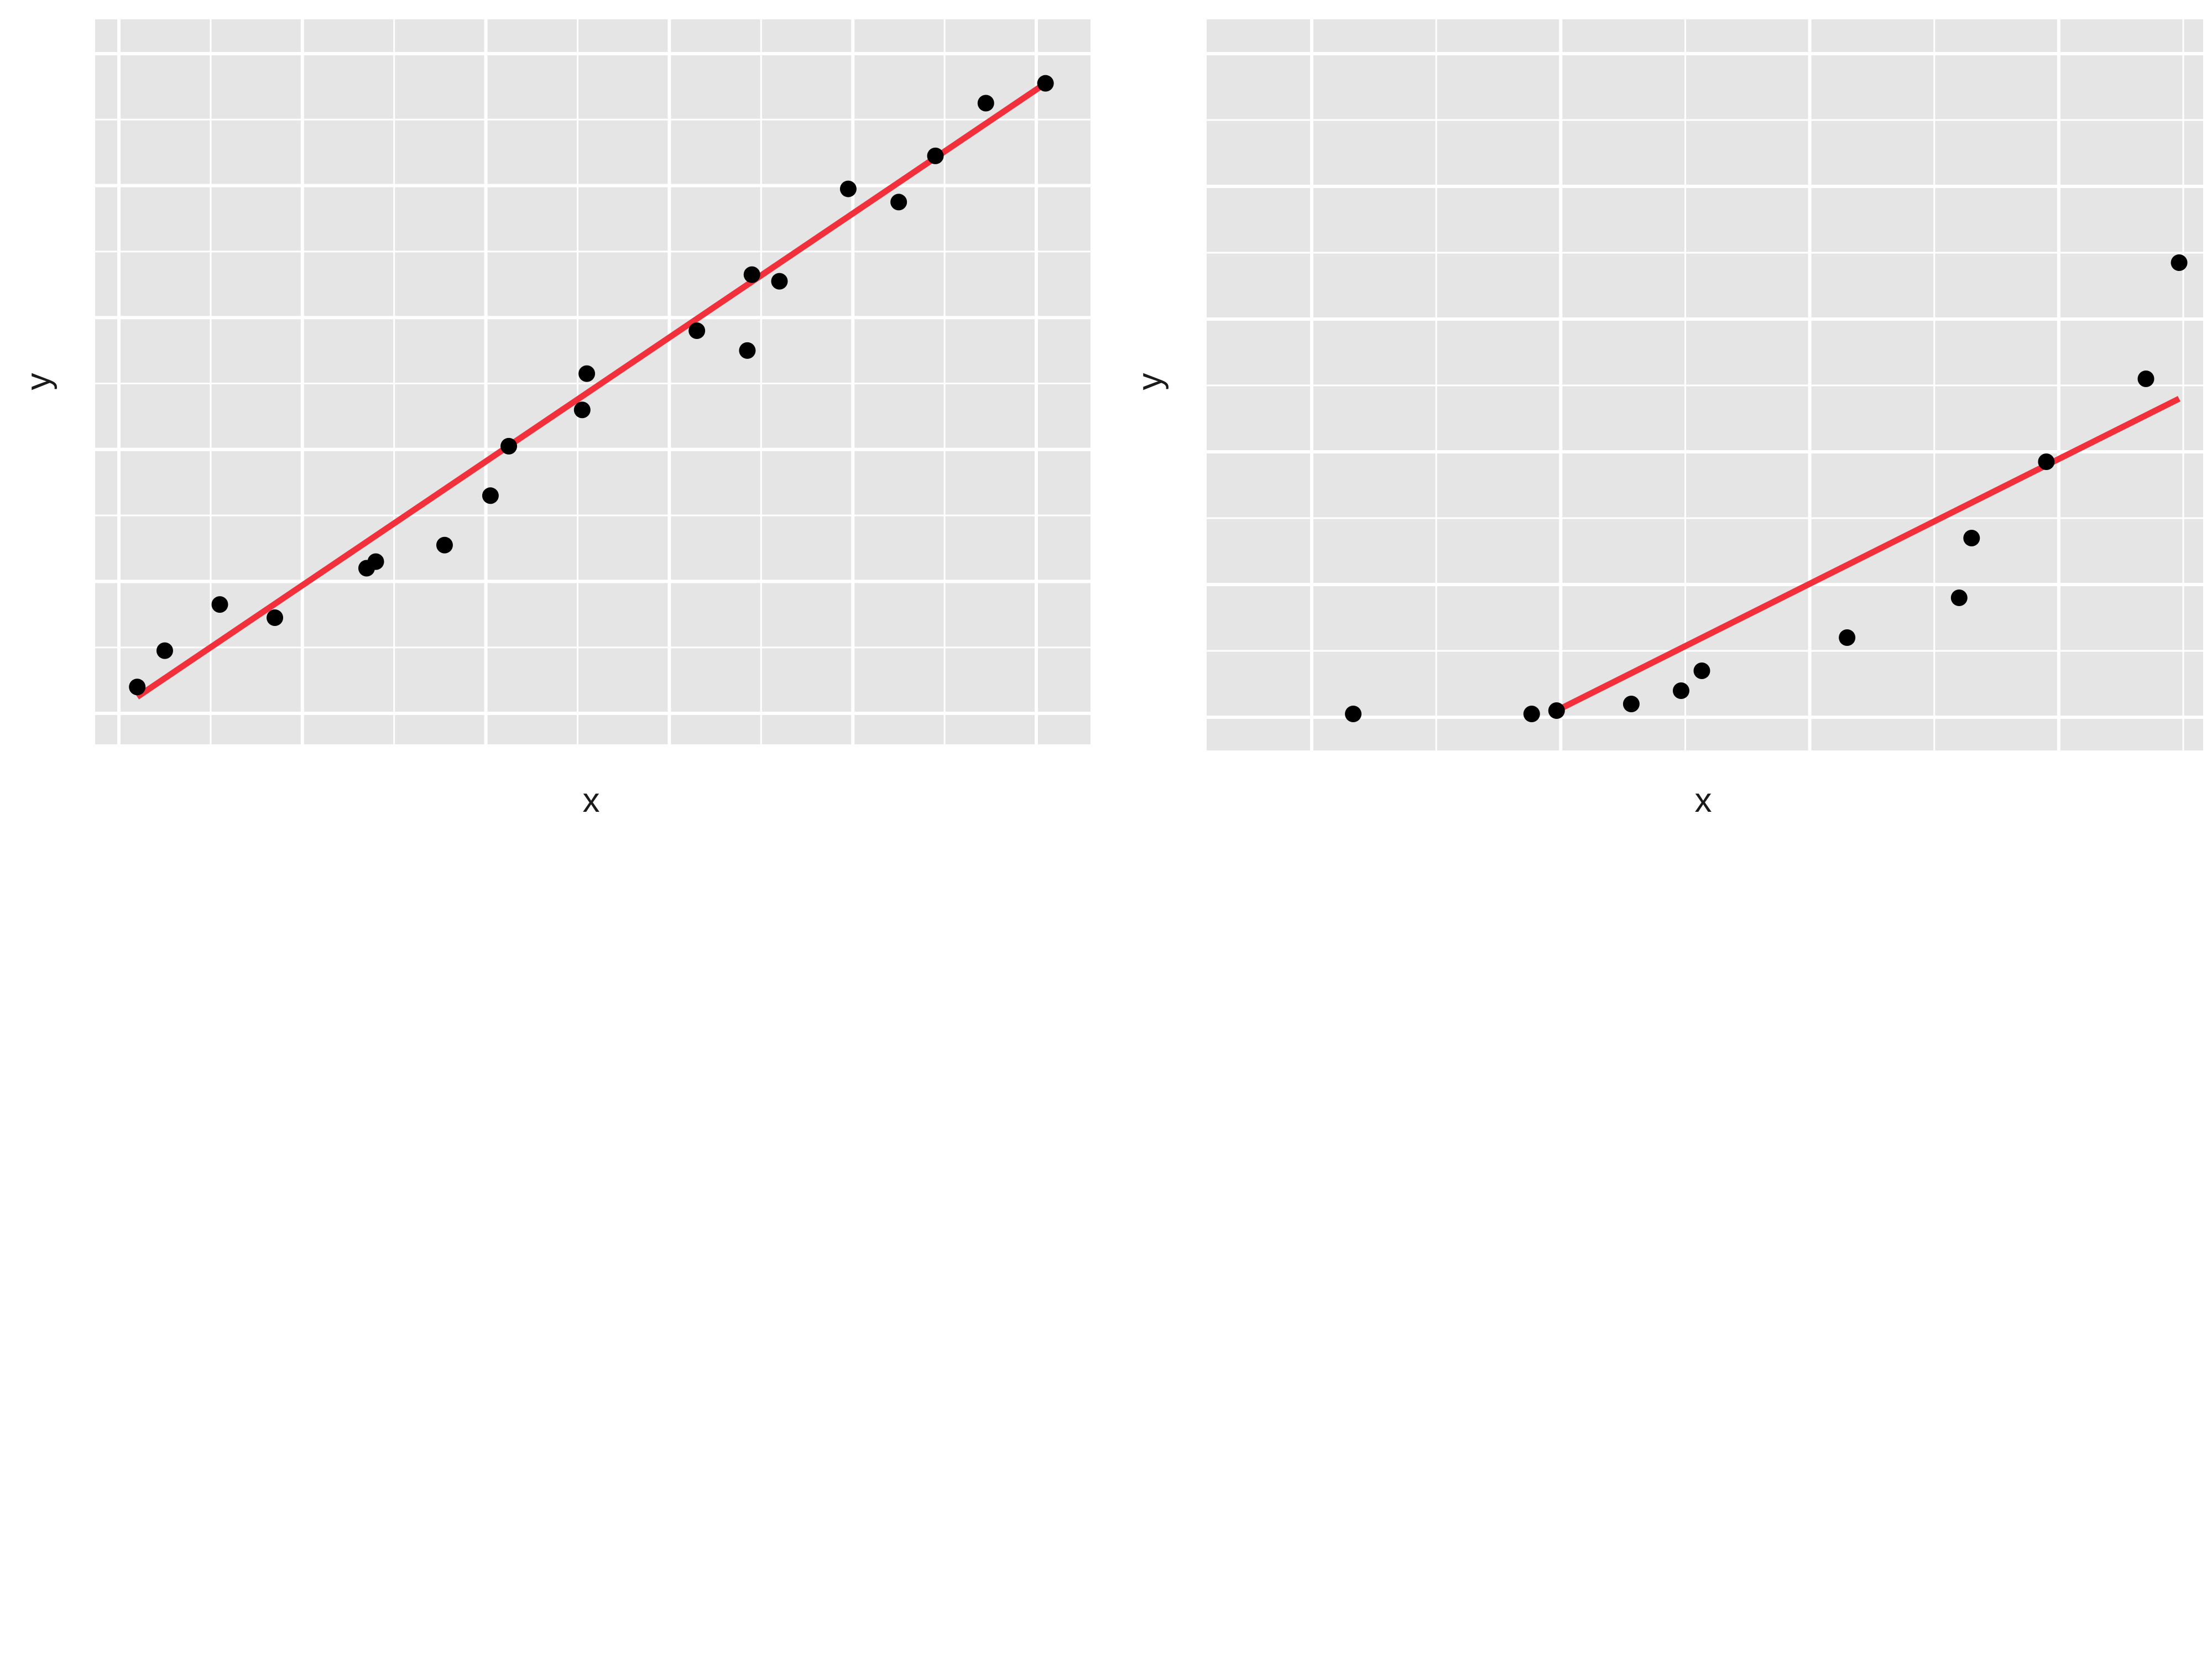  What do you see at coordinates (1150, 382) in the screenshot?
I see `panel-right-y-axis-title: y` at bounding box center [1150, 382].